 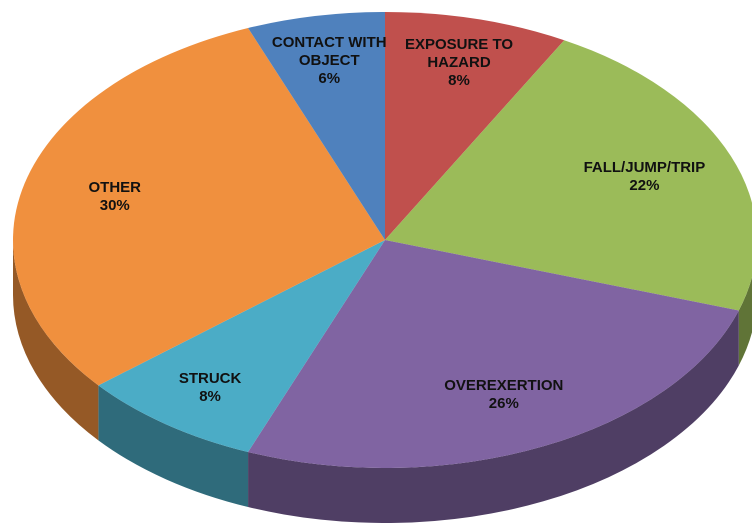 I want to click on slice-label: OTHER 30%, so click(x=115, y=197).